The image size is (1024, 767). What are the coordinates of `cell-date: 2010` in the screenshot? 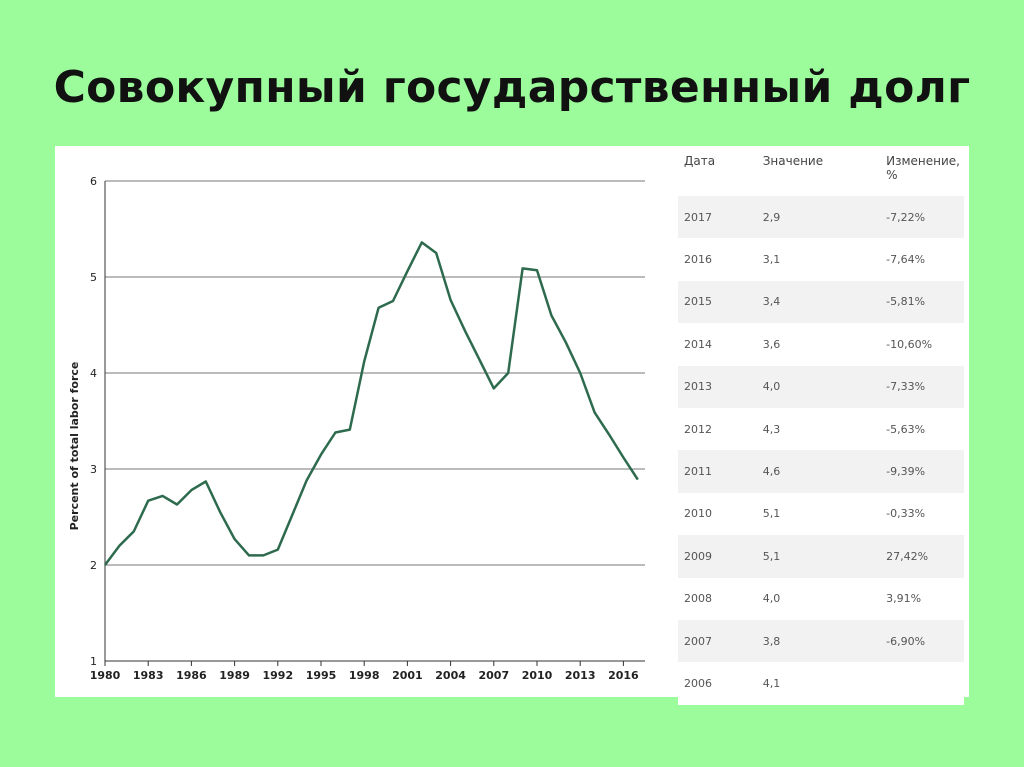 It's located at (717, 514).